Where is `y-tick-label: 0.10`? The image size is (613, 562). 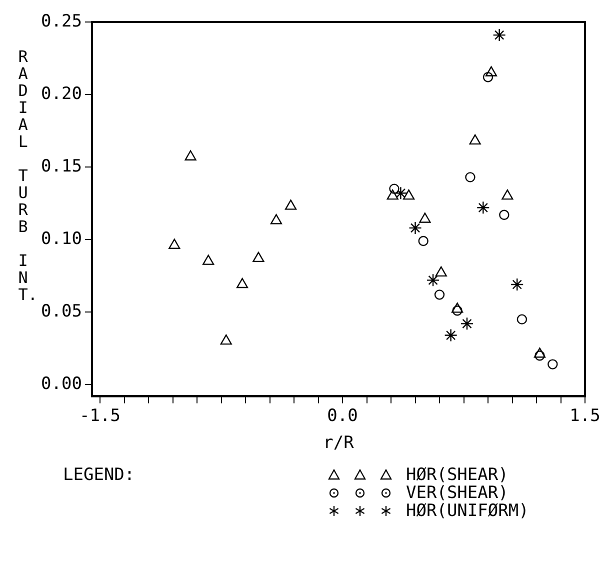 y-tick-label: 0.10 is located at coordinates (61, 238).